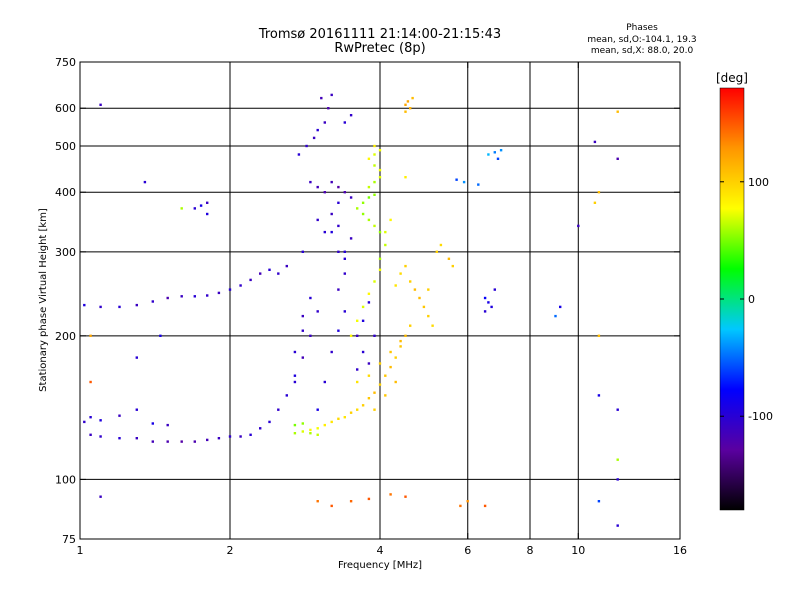  I want to click on x-tick-label: 8, so click(530, 550).